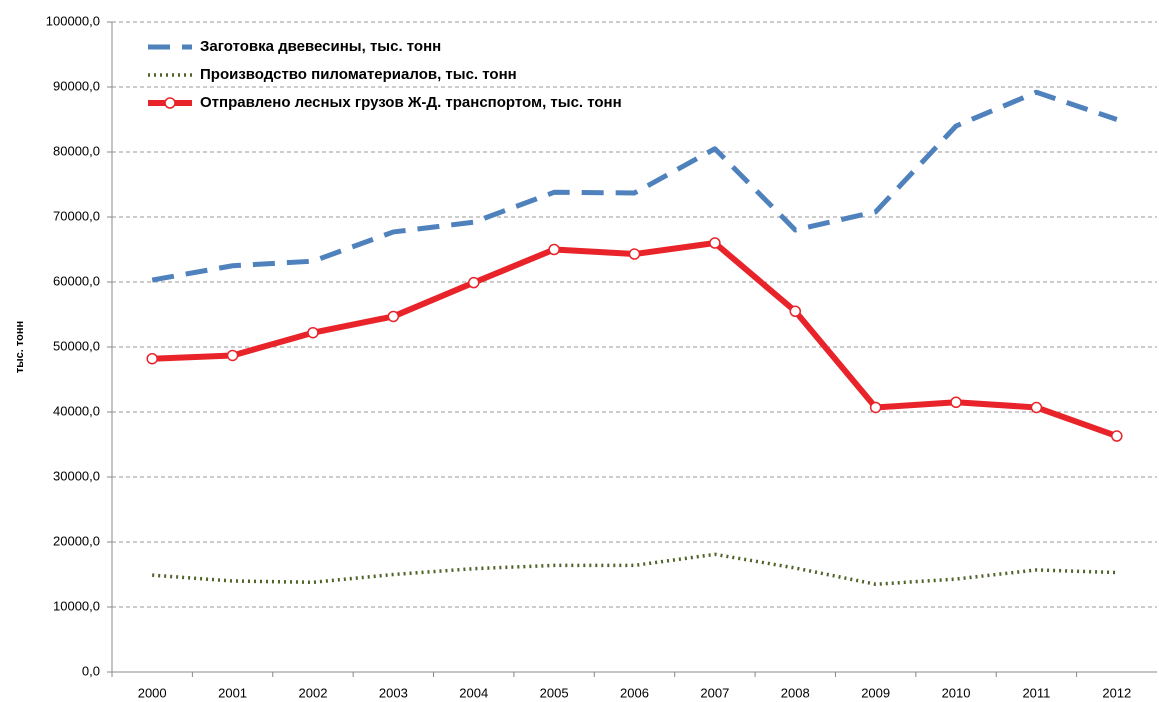 The height and width of the screenshot is (702, 1159). I want to click on y-axis-label: тыс. тонн, so click(20, 347).